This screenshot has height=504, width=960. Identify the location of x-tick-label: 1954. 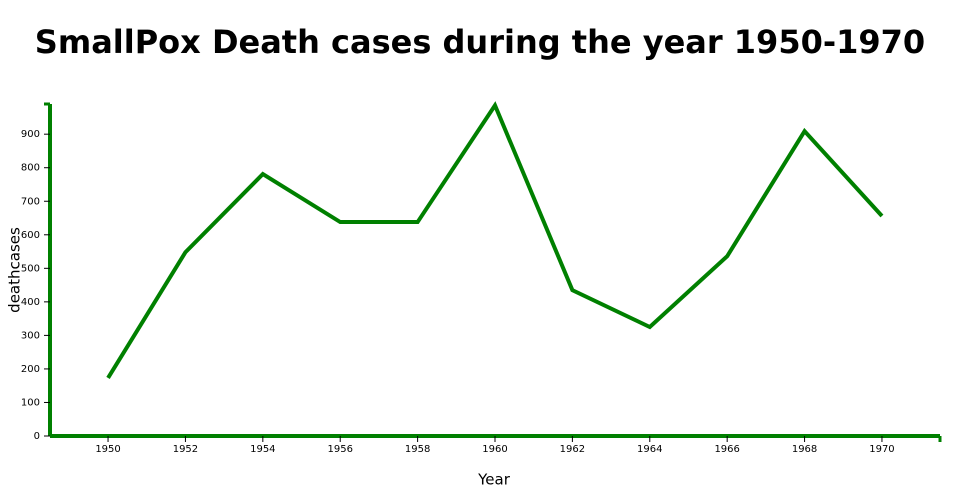
(262, 449).